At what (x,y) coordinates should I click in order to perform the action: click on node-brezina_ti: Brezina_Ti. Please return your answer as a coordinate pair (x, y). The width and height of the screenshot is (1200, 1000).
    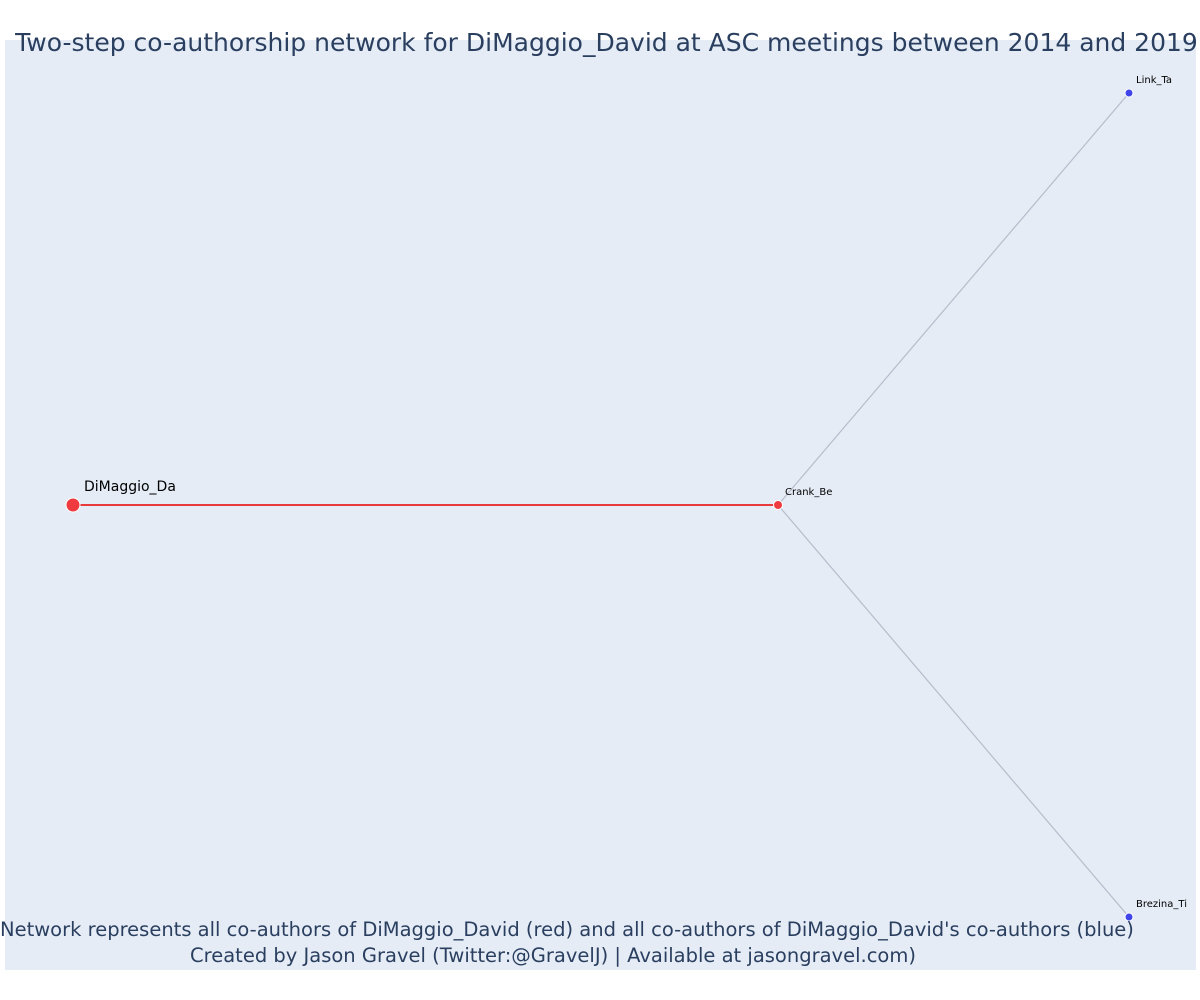
    Looking at the image, I should click on (1155, 910).